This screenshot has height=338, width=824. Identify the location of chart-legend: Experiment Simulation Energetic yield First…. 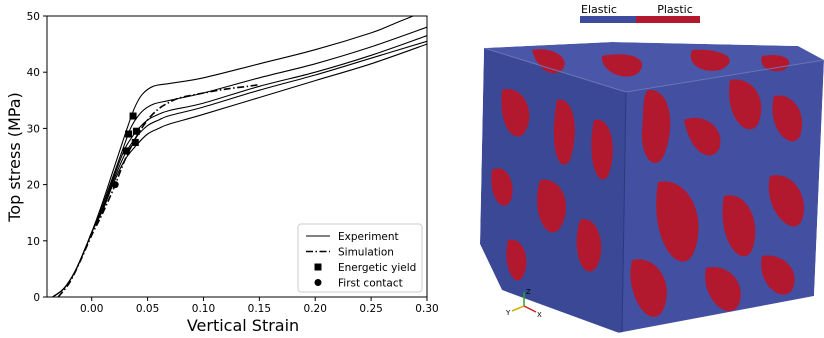
(360, 258).